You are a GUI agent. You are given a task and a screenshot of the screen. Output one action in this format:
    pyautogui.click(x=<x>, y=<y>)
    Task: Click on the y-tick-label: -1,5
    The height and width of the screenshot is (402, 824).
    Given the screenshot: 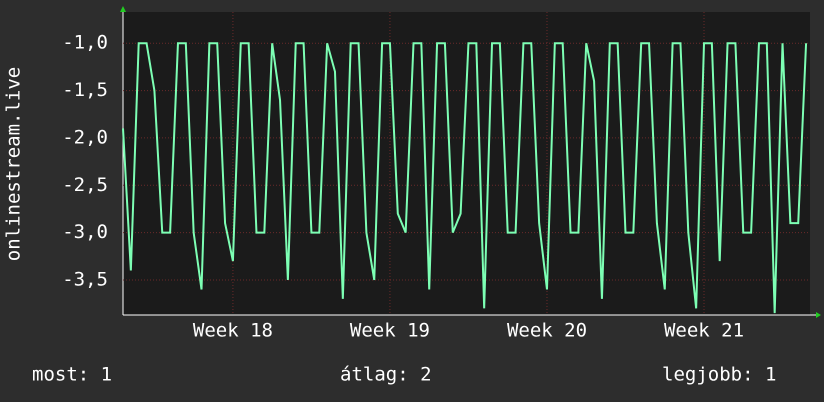 What is the action you would take?
    pyautogui.click(x=85, y=90)
    